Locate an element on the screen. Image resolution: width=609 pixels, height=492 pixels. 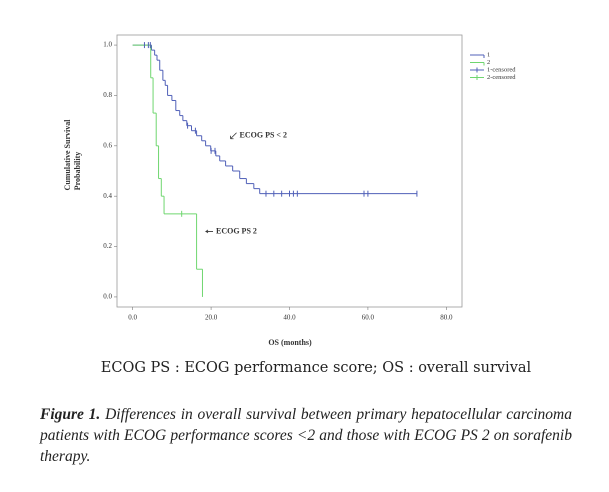
y-tick-label: 0.6 is located at coordinates (107, 145).